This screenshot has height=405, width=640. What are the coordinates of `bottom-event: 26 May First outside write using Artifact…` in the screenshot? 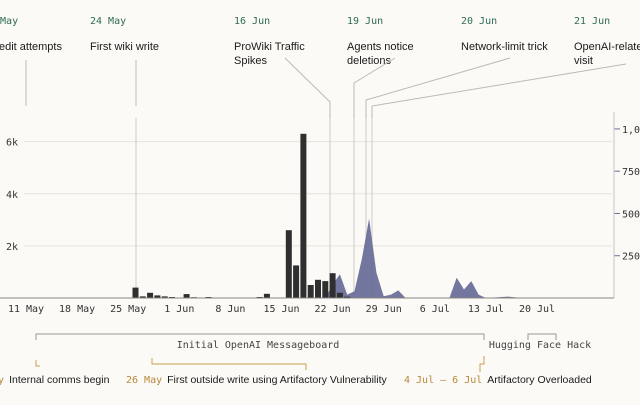 It's located at (256, 380).